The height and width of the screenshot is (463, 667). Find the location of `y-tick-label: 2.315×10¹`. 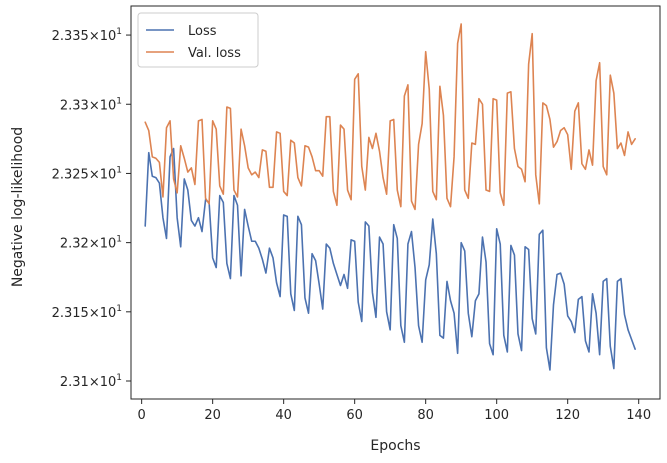

y-tick-label: 2.315×10¹ is located at coordinates (87, 312).